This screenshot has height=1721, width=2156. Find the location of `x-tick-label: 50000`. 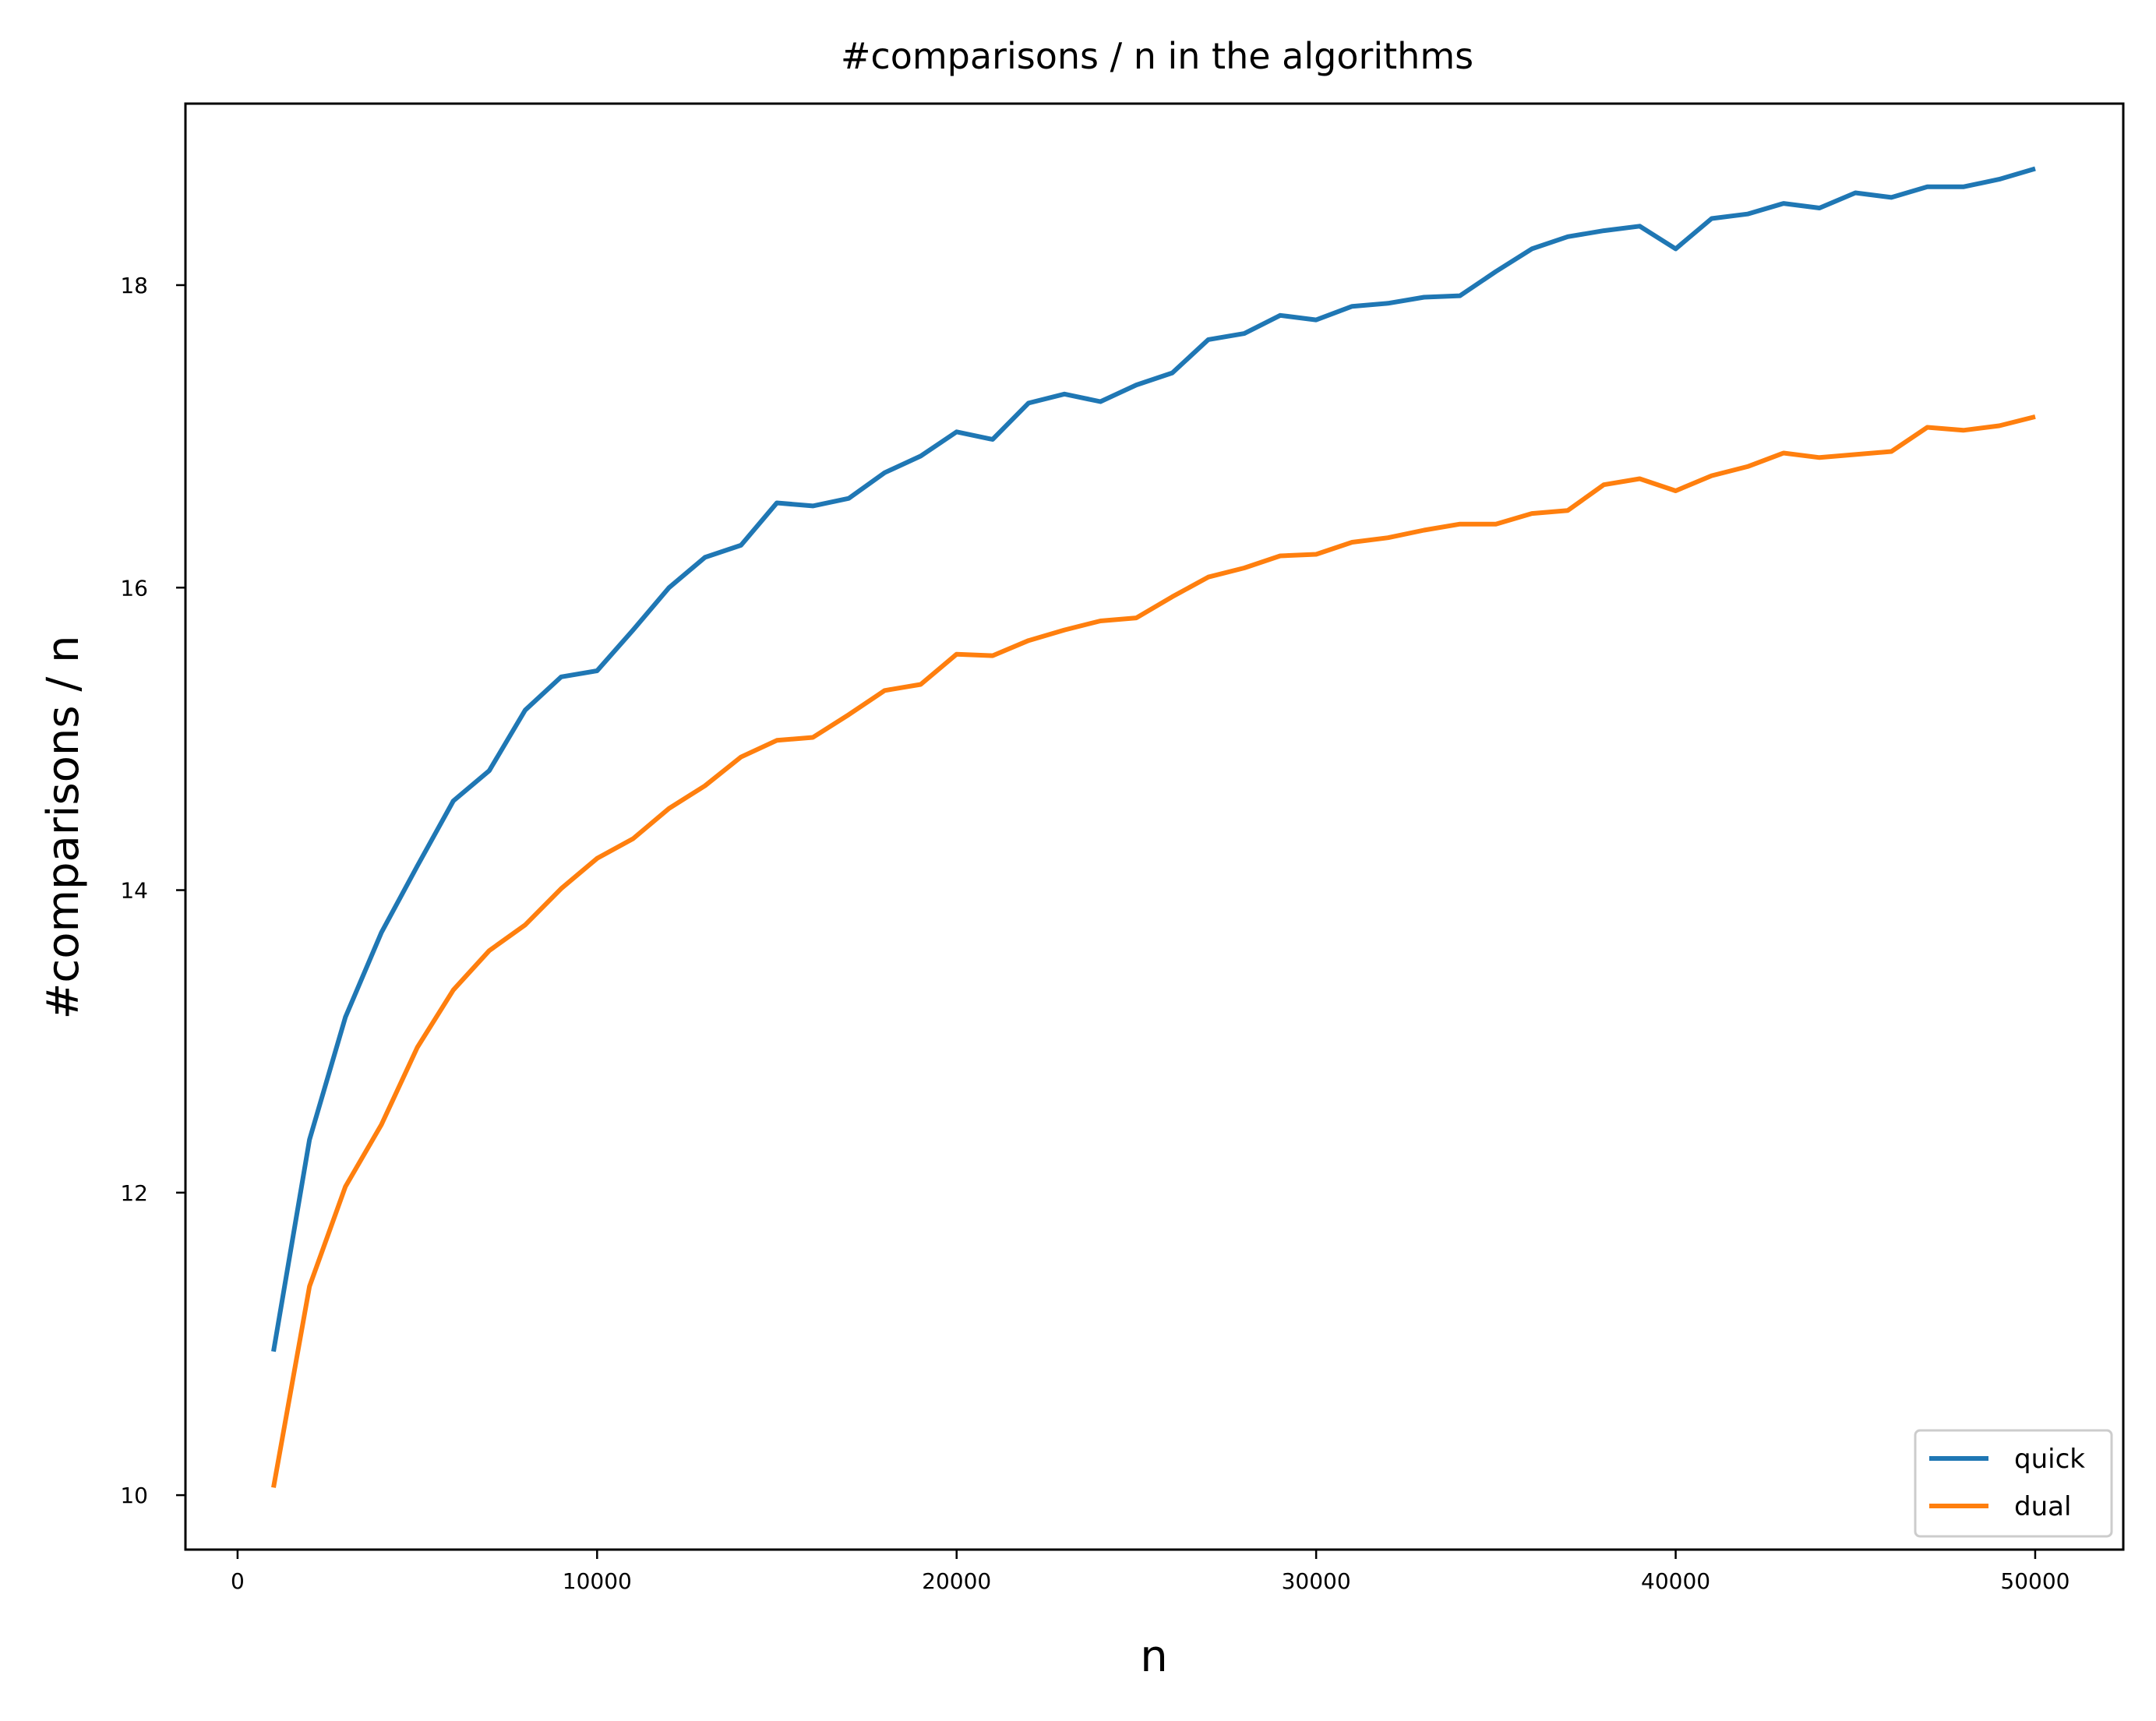

x-tick-label: 50000 is located at coordinates (2035, 1581).